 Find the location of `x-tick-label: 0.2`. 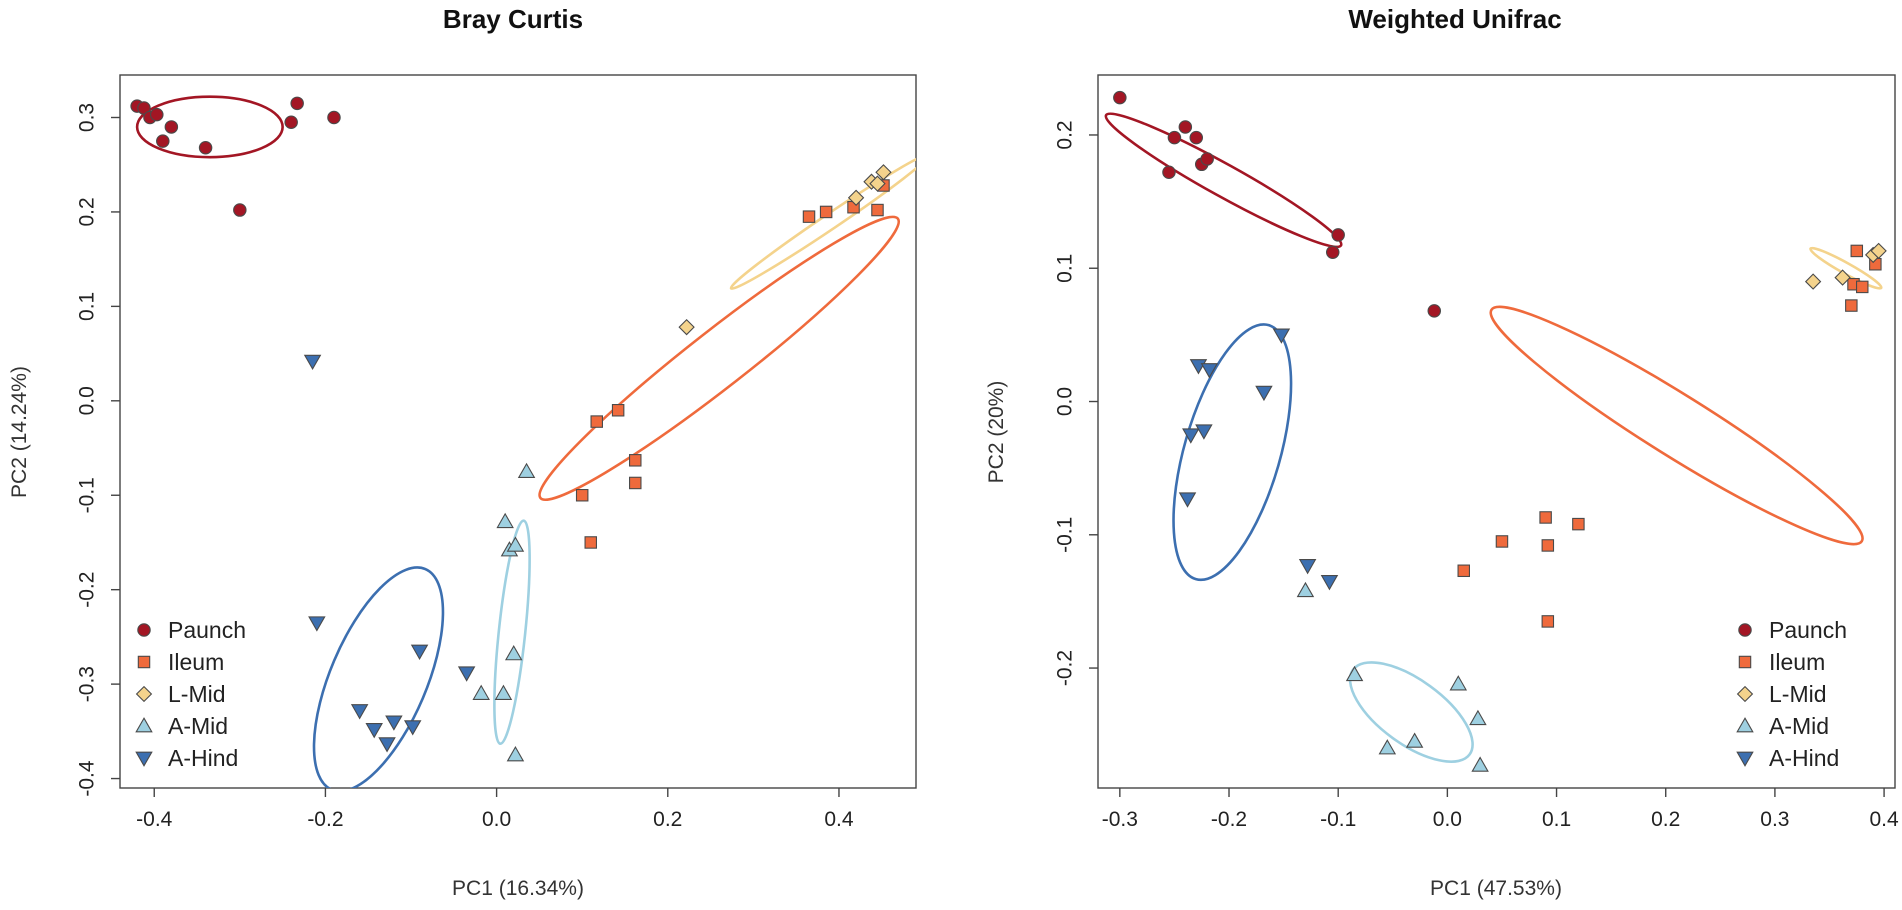

x-tick-label: 0.2 is located at coordinates (1665, 819).